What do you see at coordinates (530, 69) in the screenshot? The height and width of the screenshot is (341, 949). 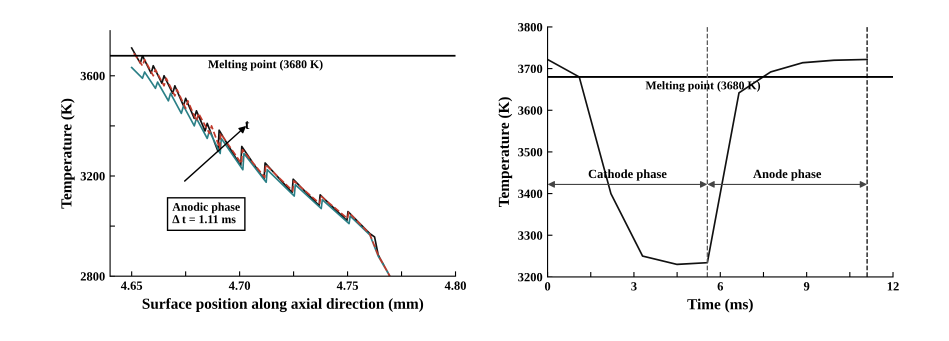 I see `y-tick-label: 3700` at bounding box center [530, 69].